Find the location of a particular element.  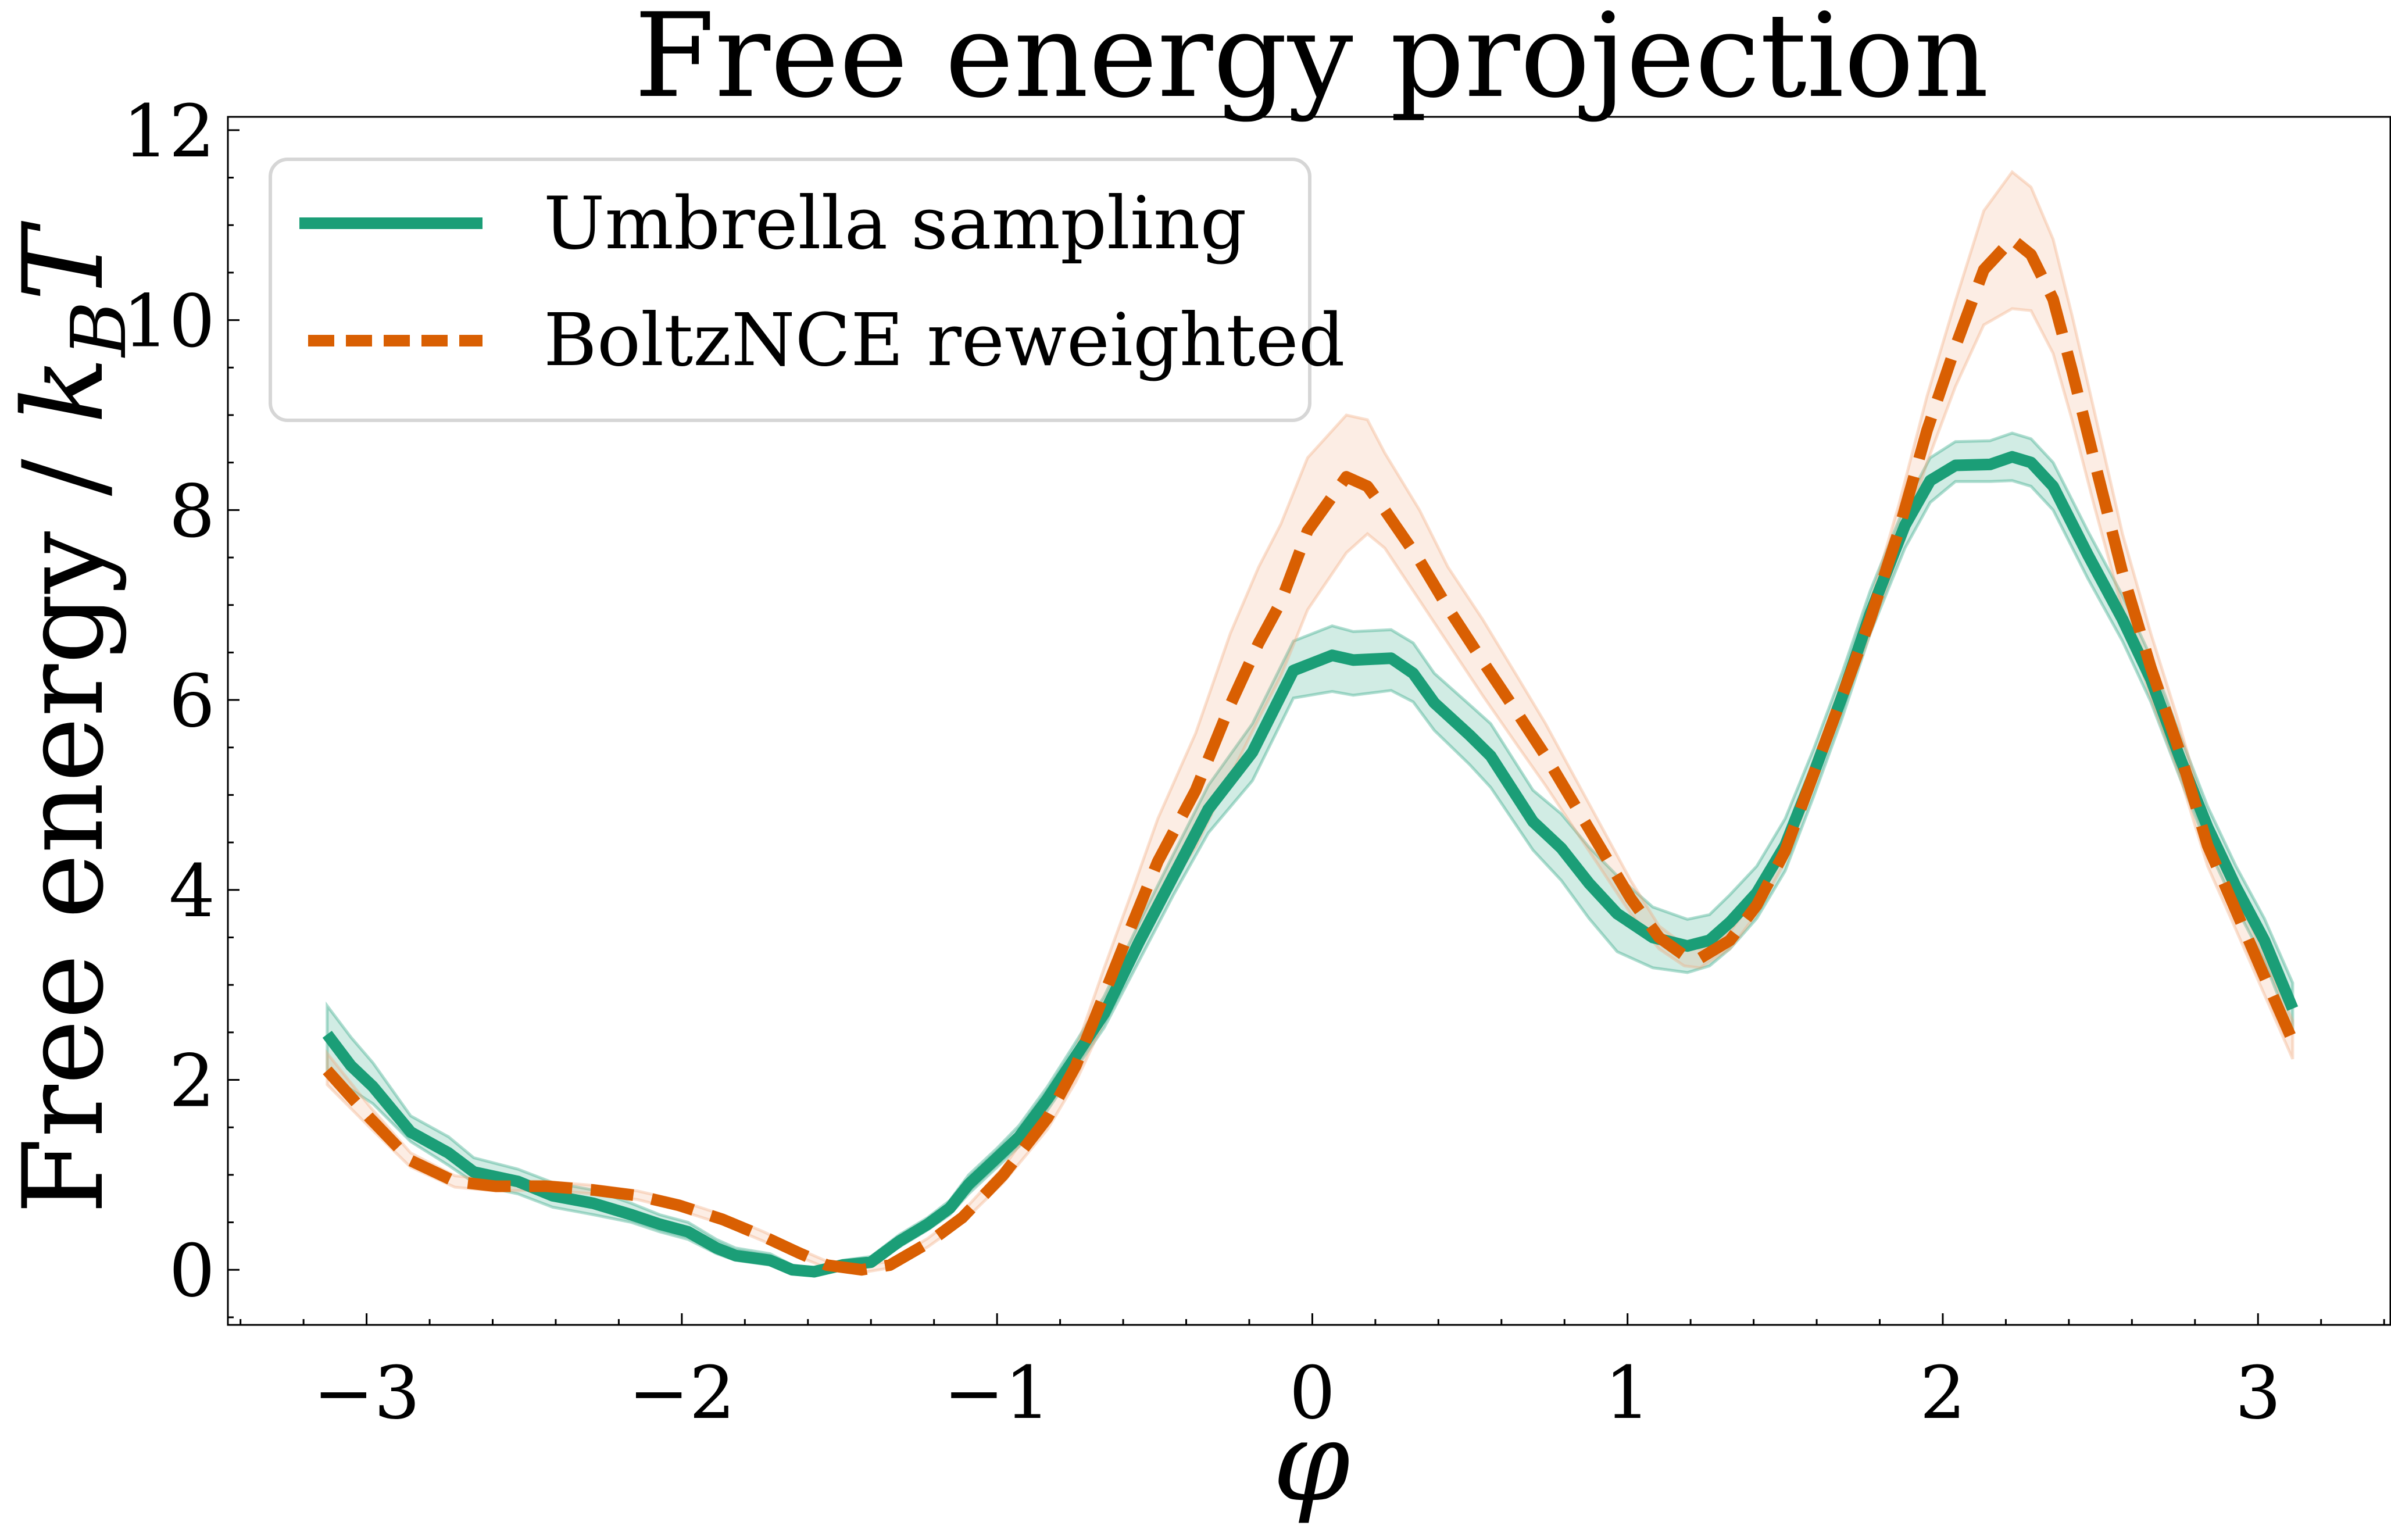

y-axis-label-k: k is located at coordinates (64, 390).